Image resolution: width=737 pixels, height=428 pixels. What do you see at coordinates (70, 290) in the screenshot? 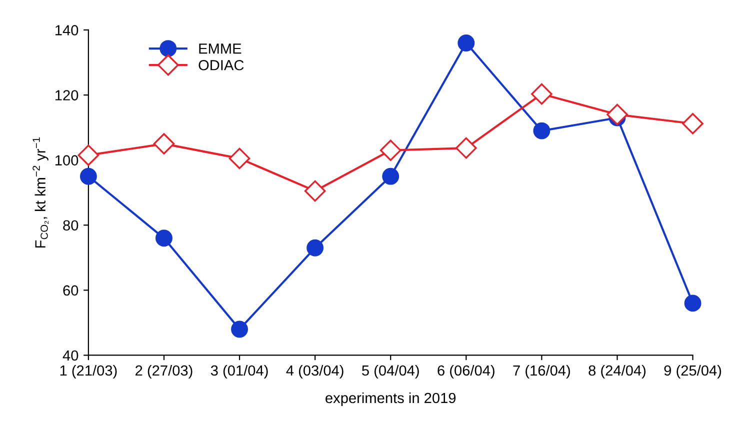
I see `y-tick-label: 60` at bounding box center [70, 290].